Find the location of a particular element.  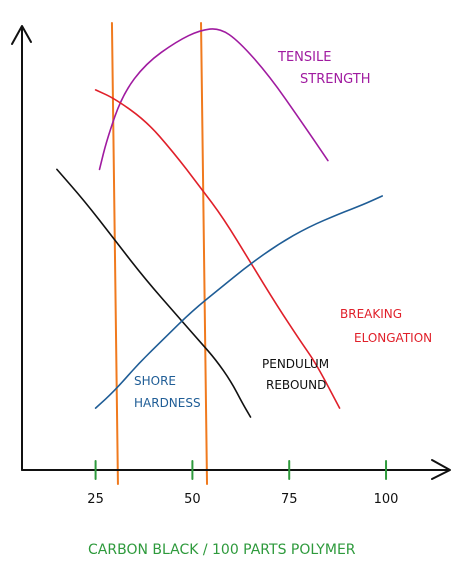

x-tick-label-100: 100 is located at coordinates (386, 499).